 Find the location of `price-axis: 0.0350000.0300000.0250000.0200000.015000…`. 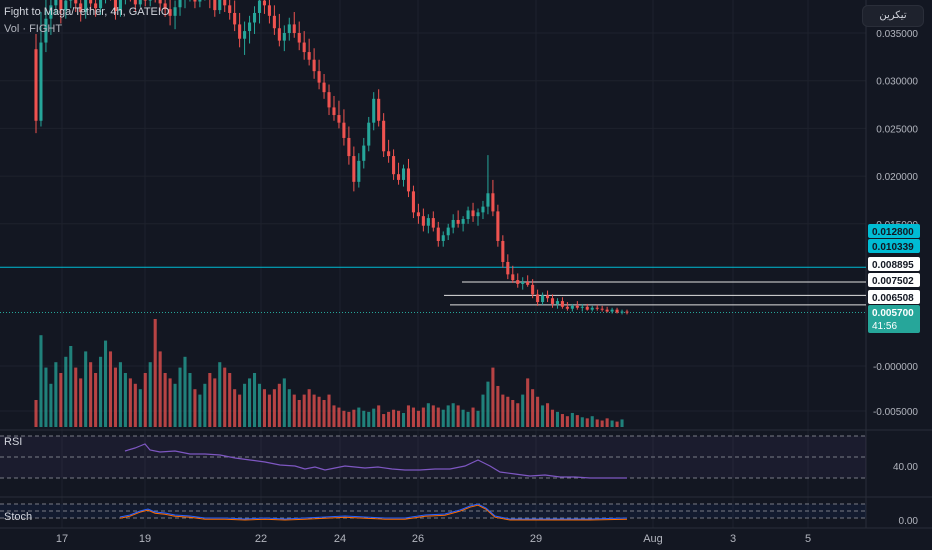

price-axis: 0.0350000.0300000.0250000.0200000.015000… is located at coordinates (894, 278).